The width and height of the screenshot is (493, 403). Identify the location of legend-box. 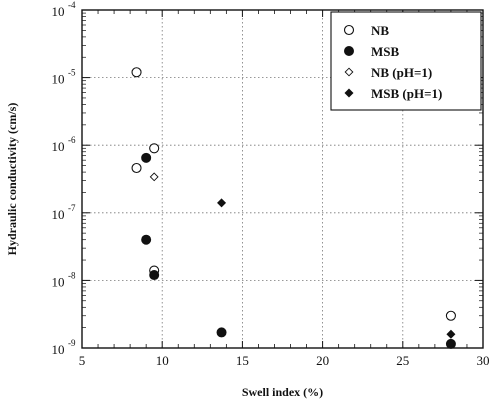
(406, 61).